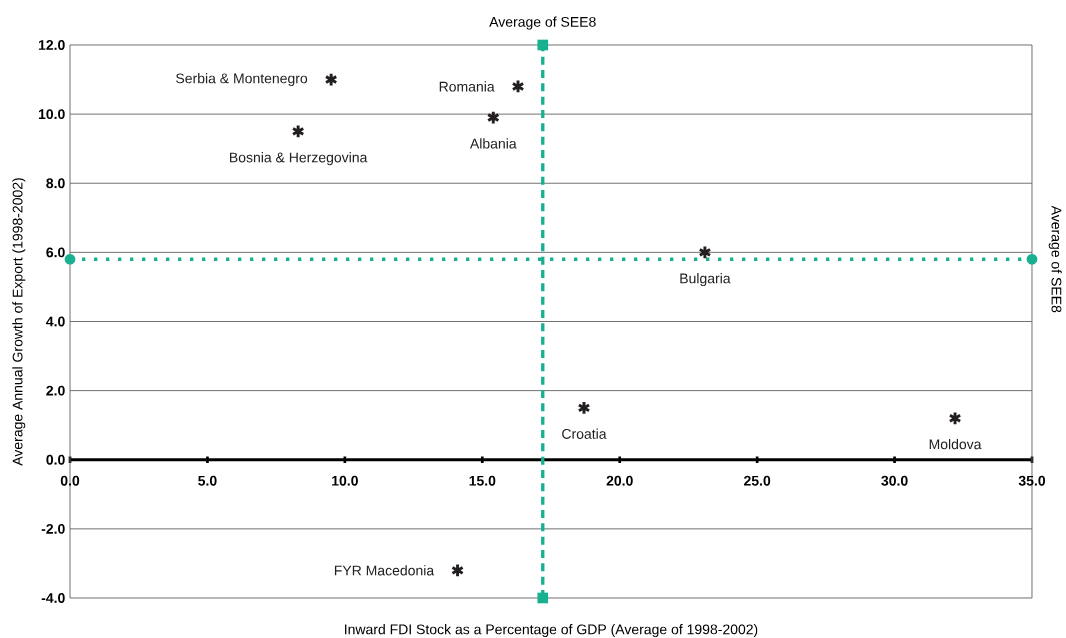 The height and width of the screenshot is (638, 1066). What do you see at coordinates (51, 114) in the screenshot?
I see `y-tick-label: 10.0` at bounding box center [51, 114].